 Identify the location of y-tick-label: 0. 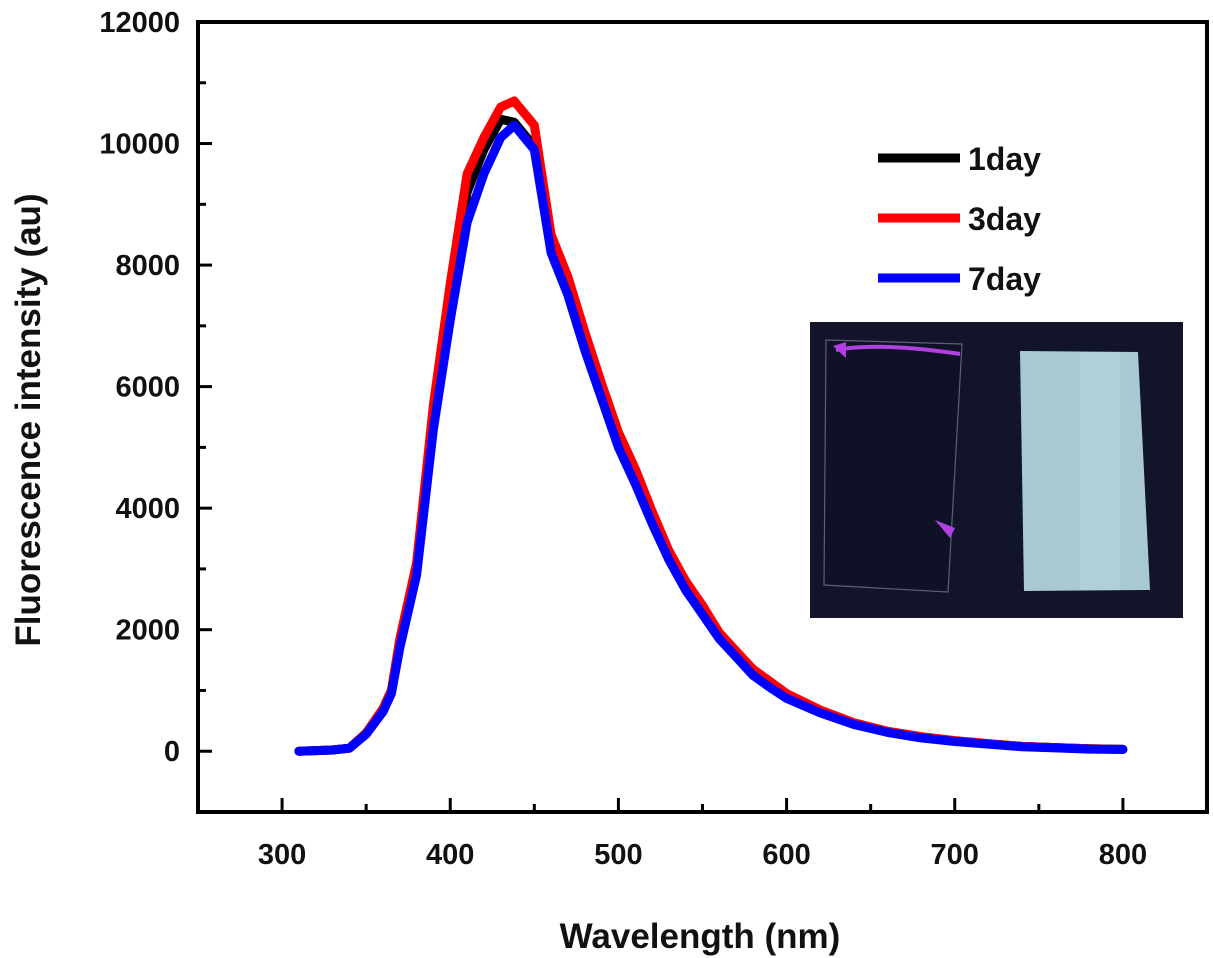
(172, 752).